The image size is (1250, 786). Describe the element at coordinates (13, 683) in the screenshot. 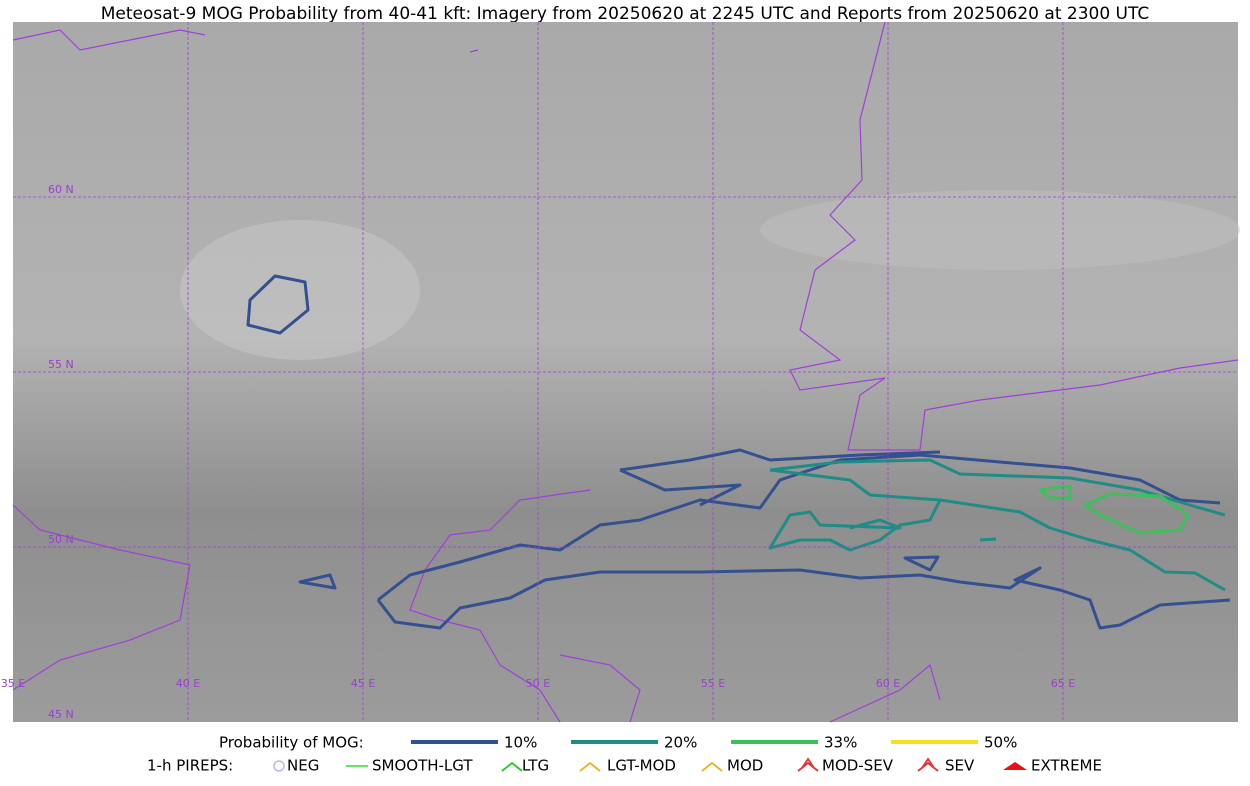

I see `longitude-label: 35 E` at that location.